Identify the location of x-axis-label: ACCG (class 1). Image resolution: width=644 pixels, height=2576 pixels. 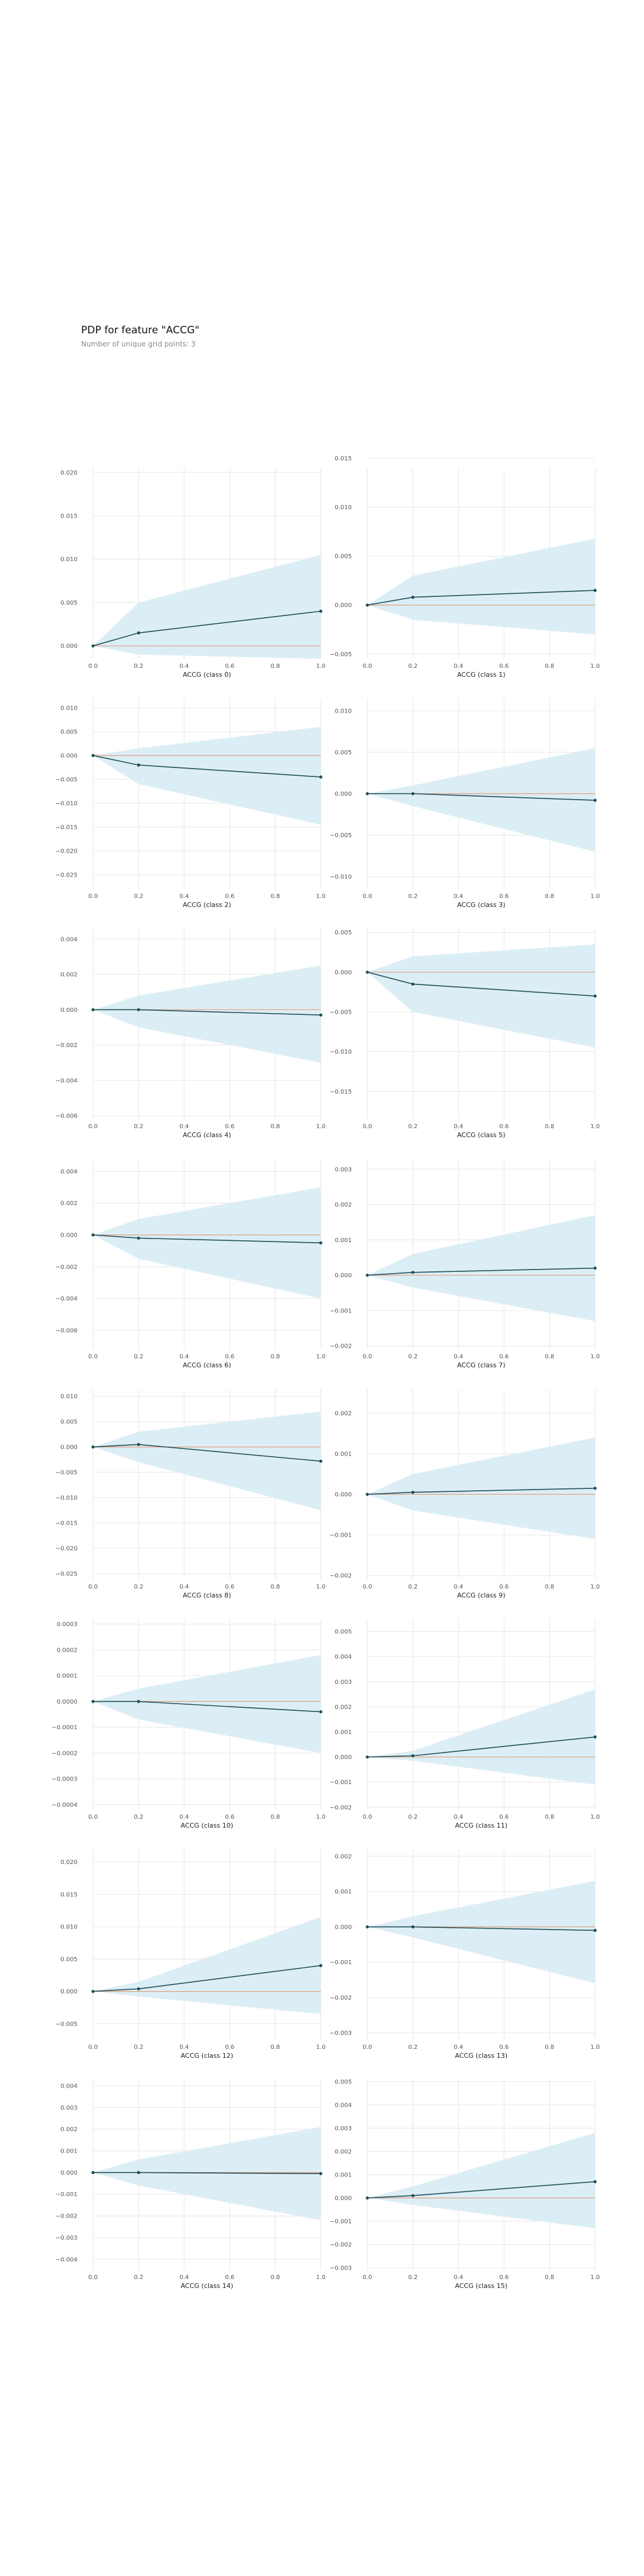
(481, 675).